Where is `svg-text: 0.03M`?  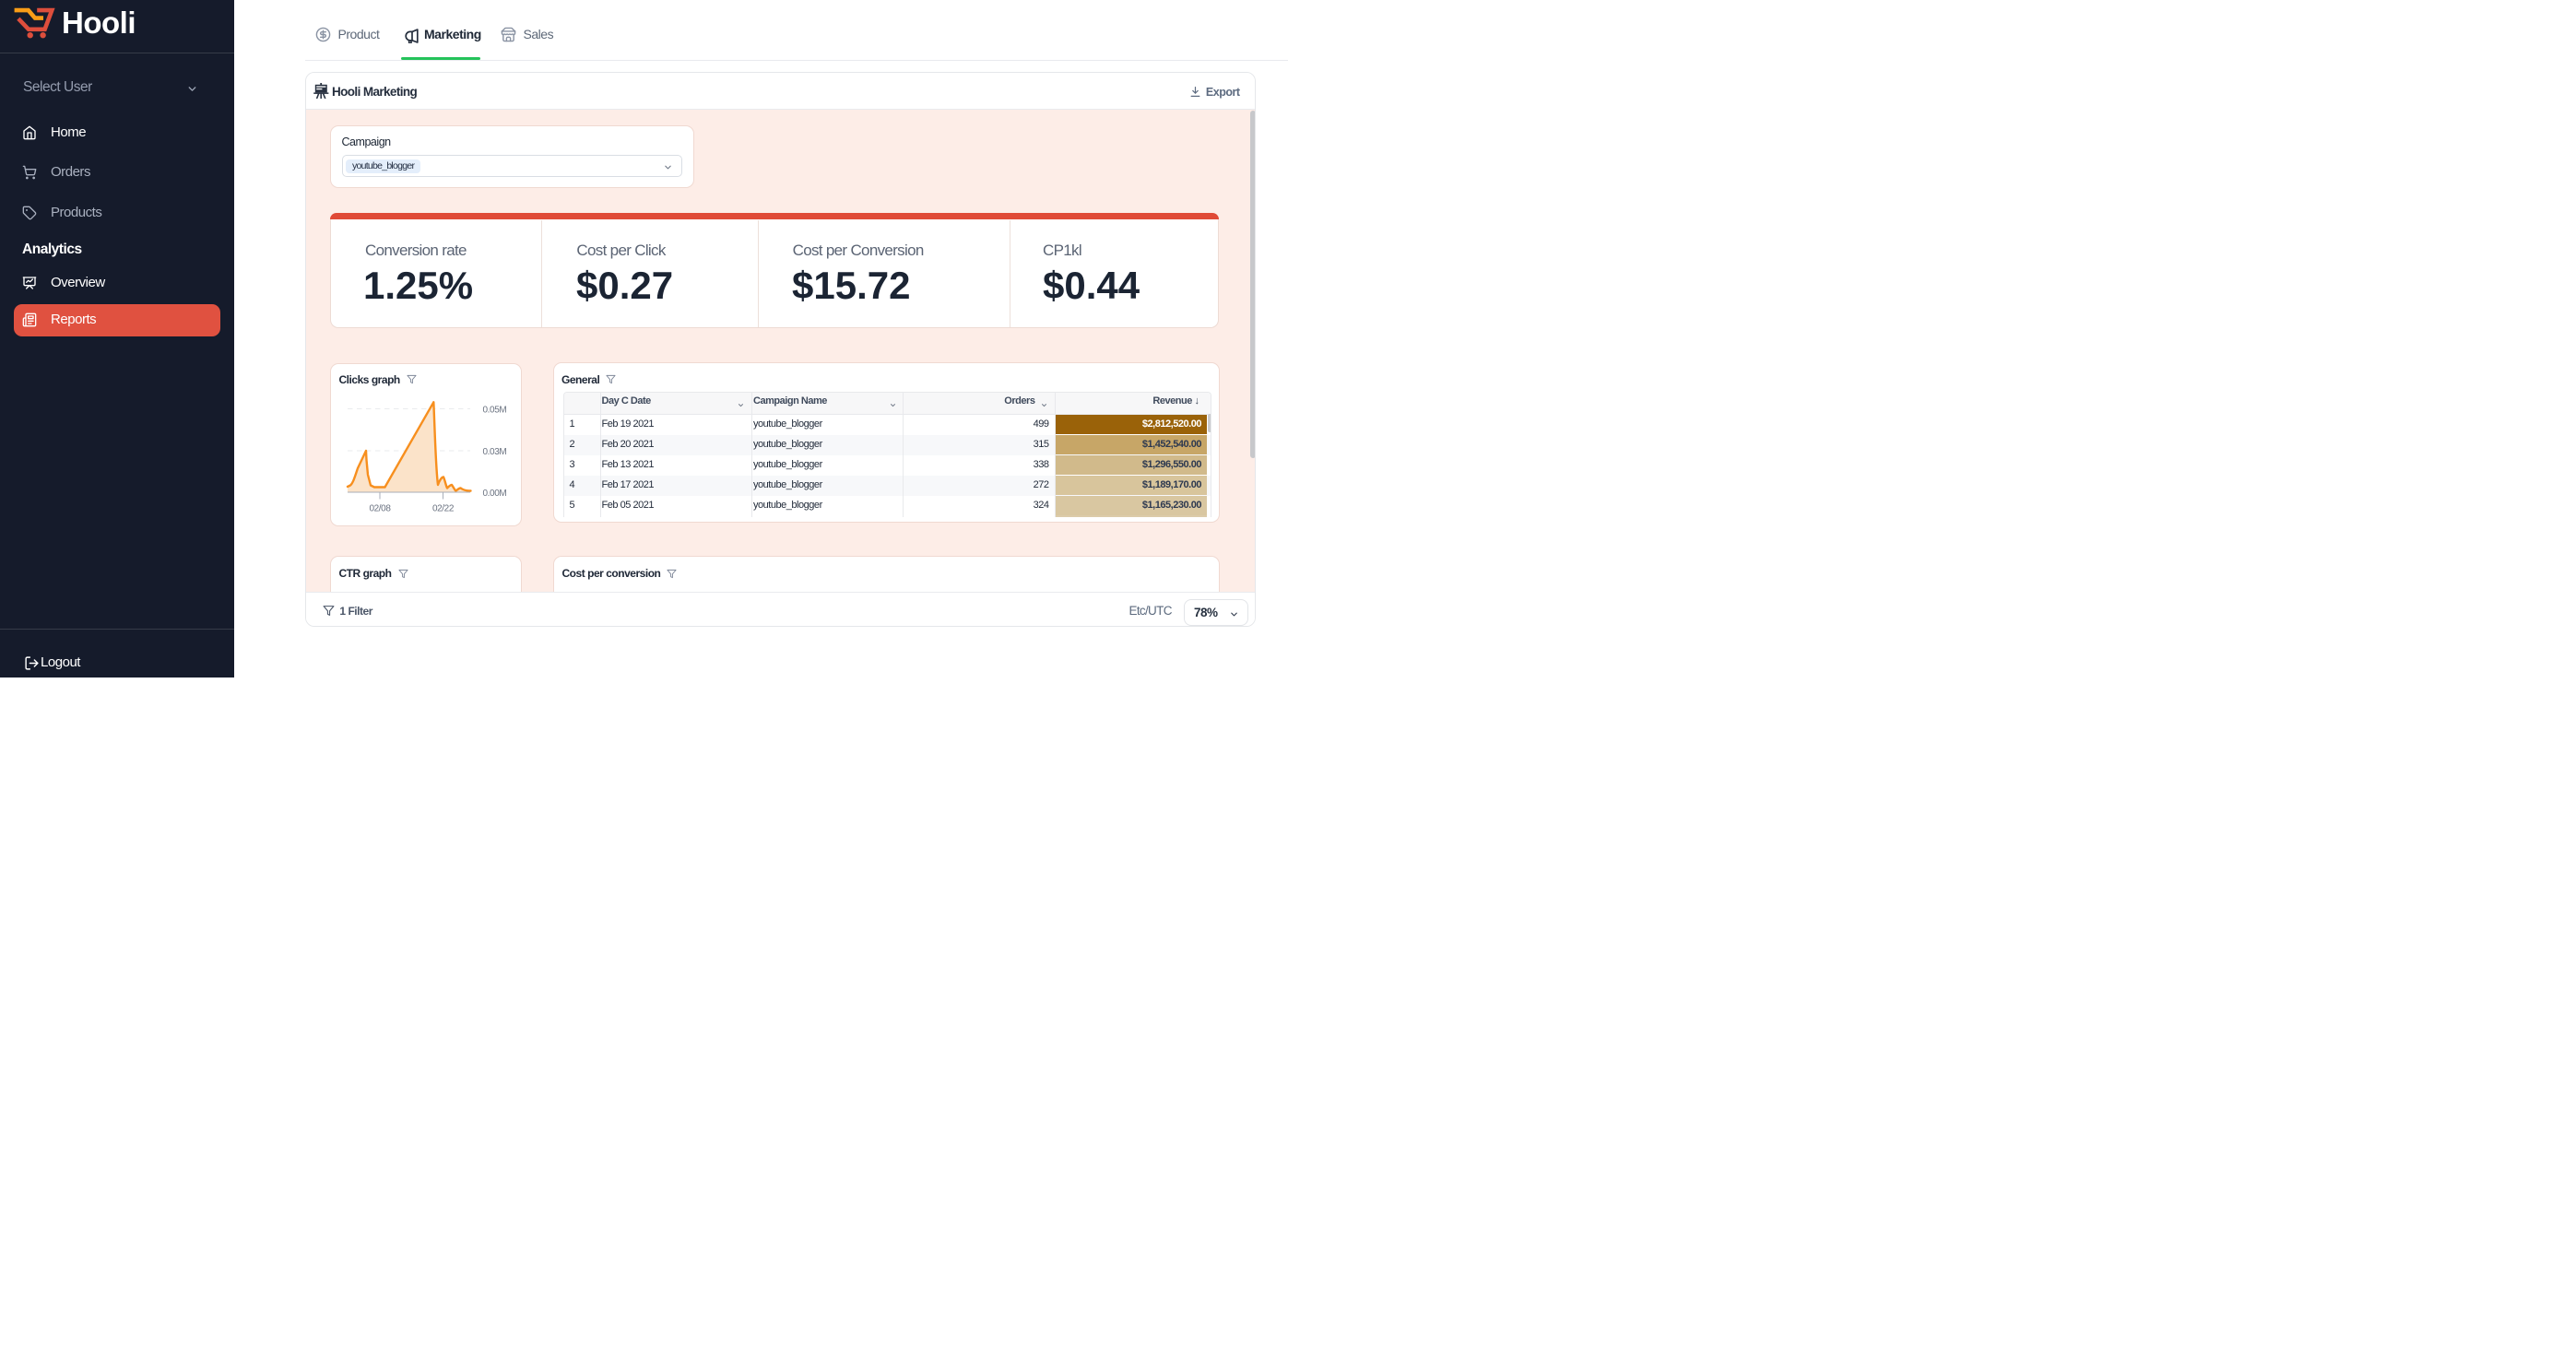 svg-text: 0.03M is located at coordinates (495, 452).